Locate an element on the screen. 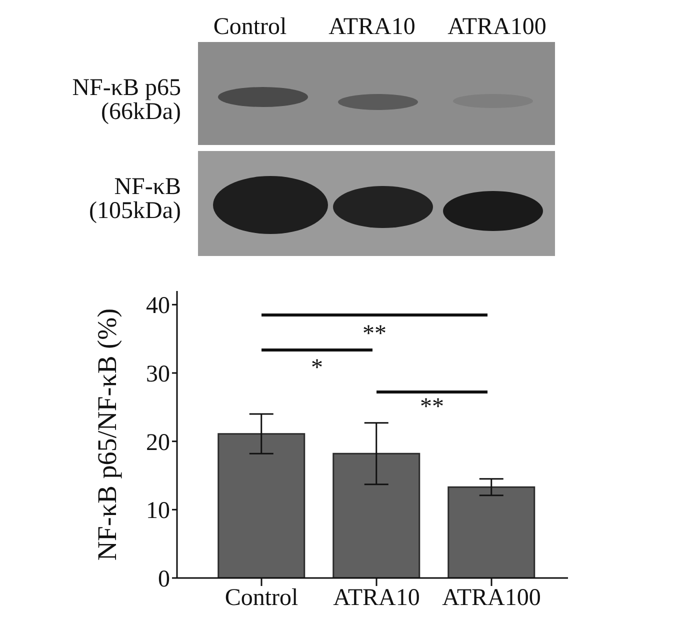  y-tick-label: 20 is located at coordinates (158, 443).